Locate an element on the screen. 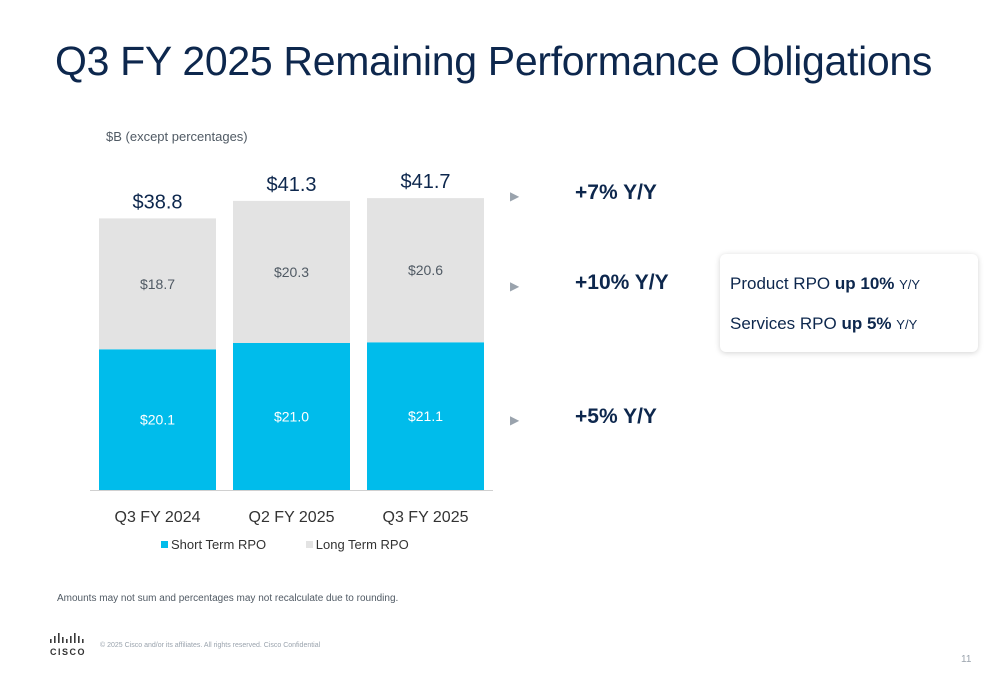  page-number: 11 is located at coordinates (966, 659).